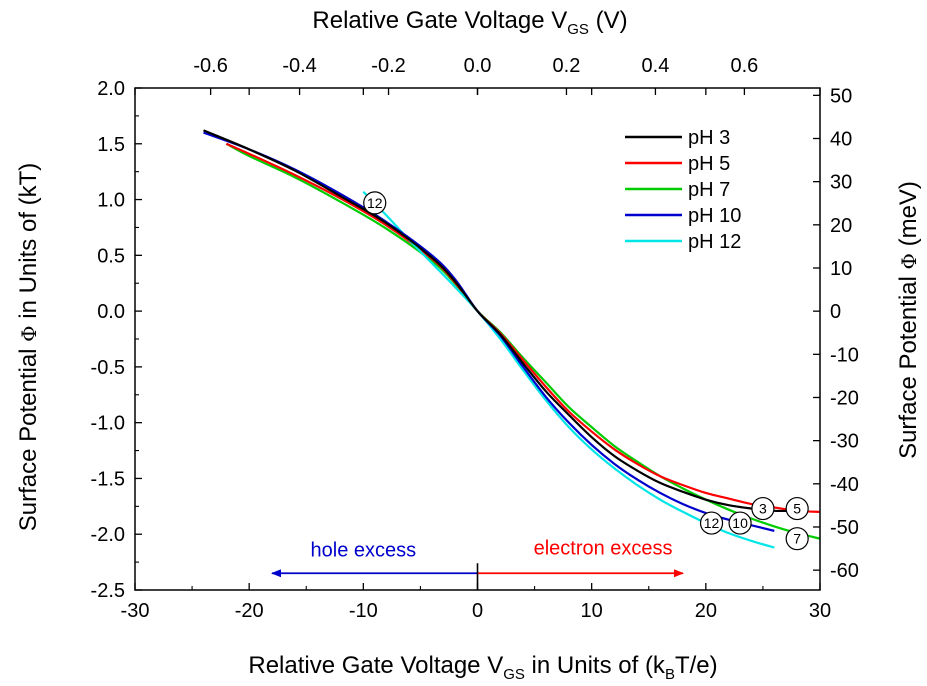  I want to click on legend-label: pH 5, so click(709, 164).